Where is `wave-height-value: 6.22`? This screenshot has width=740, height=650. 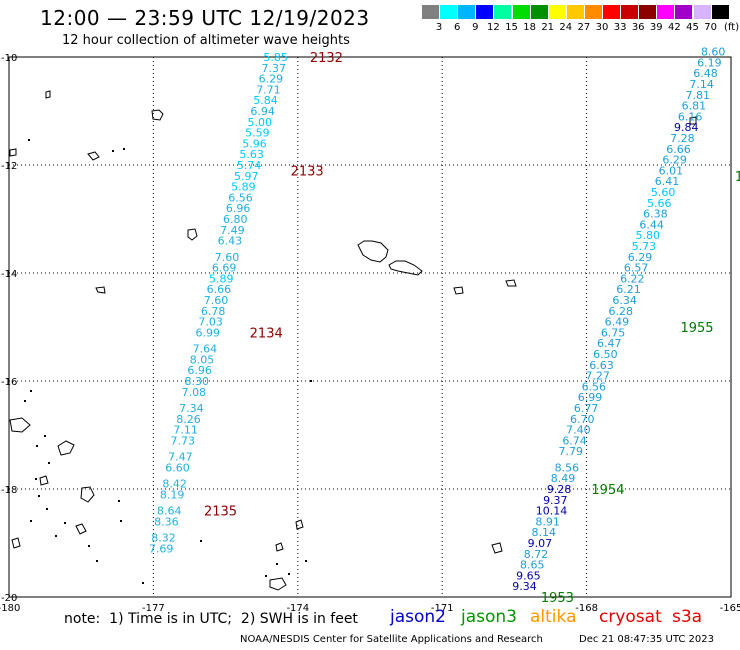 wave-height-value: 6.22 is located at coordinates (632, 278).